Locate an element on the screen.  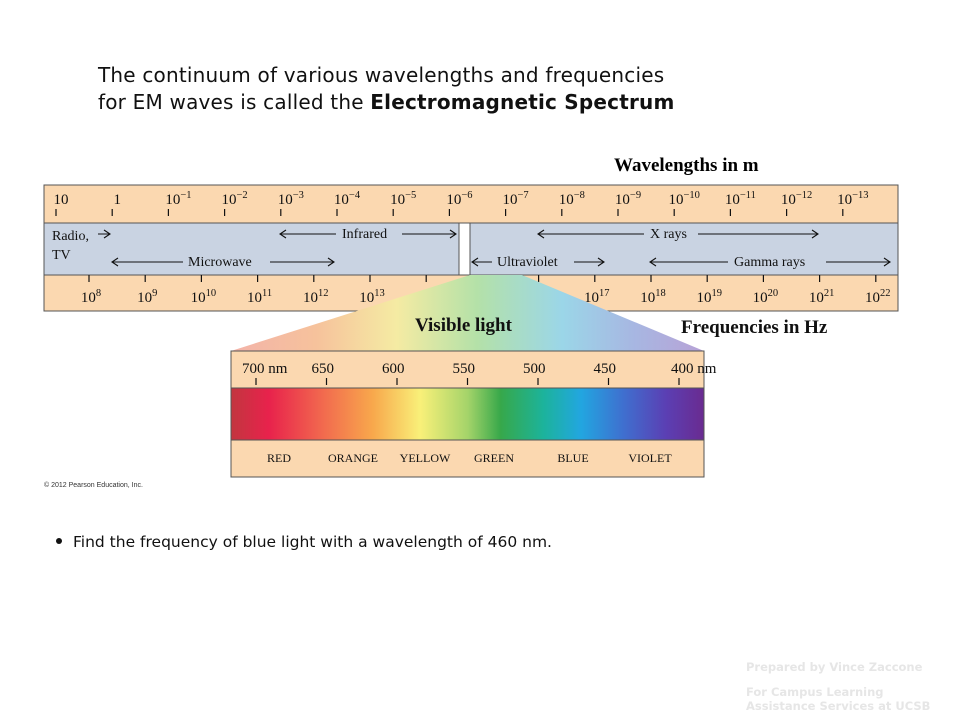
wavelength-tick-label: 10⁻⁹ is located at coordinates (628, 199).